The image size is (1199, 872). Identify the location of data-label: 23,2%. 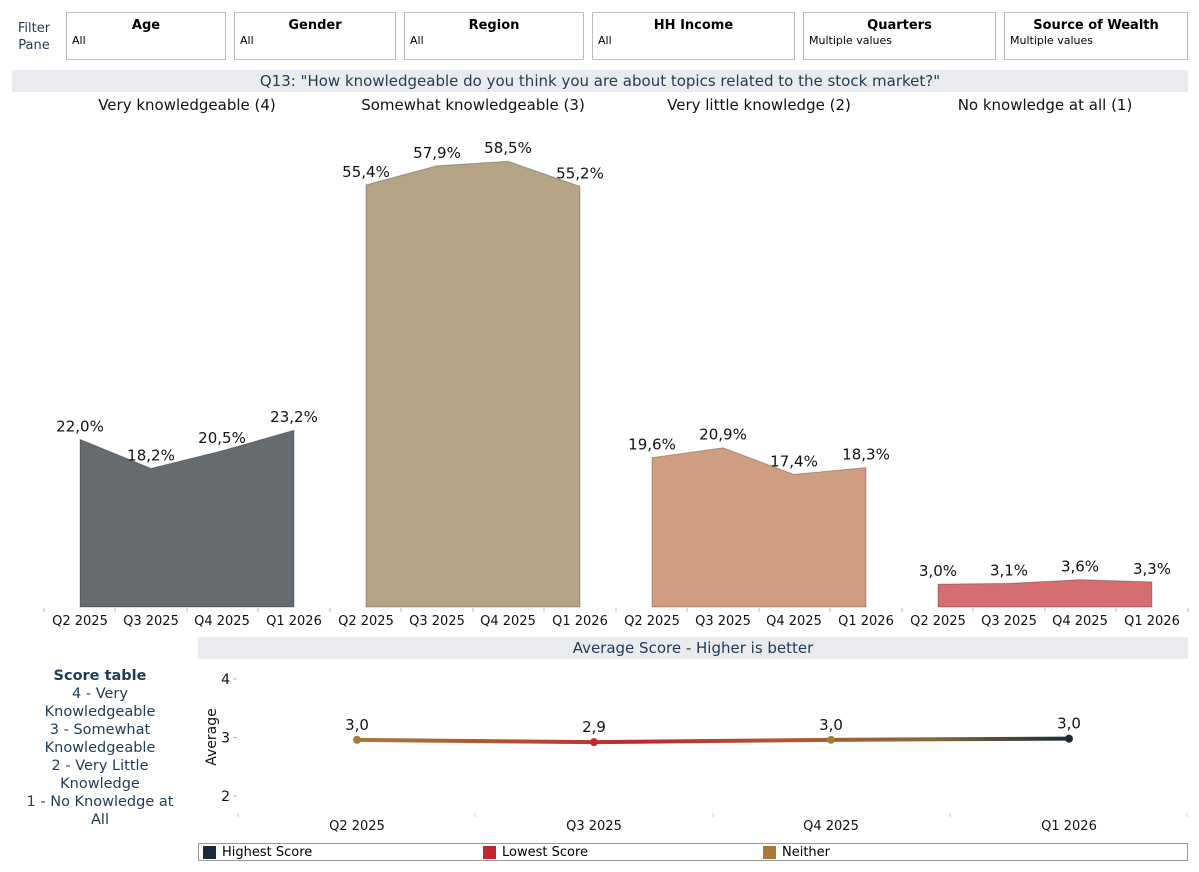
(294, 417).